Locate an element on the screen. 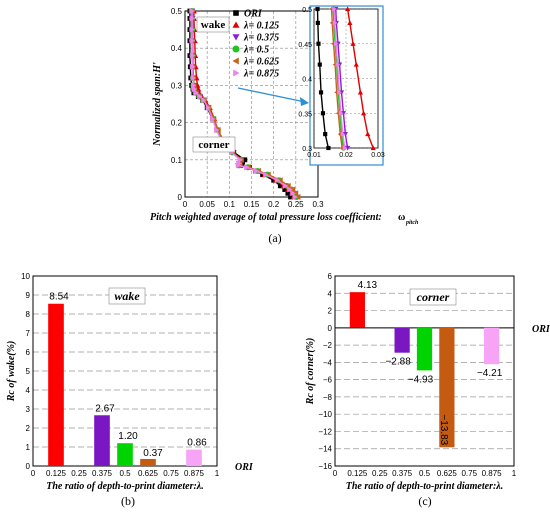  chart-b-data-label: 1.20 is located at coordinates (128, 436).